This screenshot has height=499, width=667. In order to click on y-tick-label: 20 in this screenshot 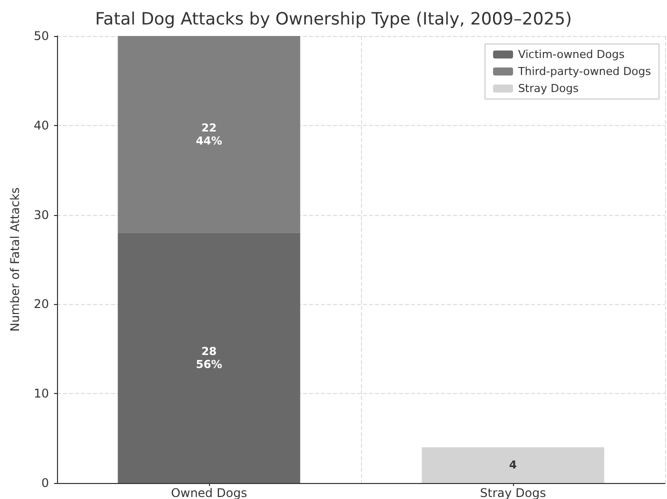, I will do `click(41, 304)`.